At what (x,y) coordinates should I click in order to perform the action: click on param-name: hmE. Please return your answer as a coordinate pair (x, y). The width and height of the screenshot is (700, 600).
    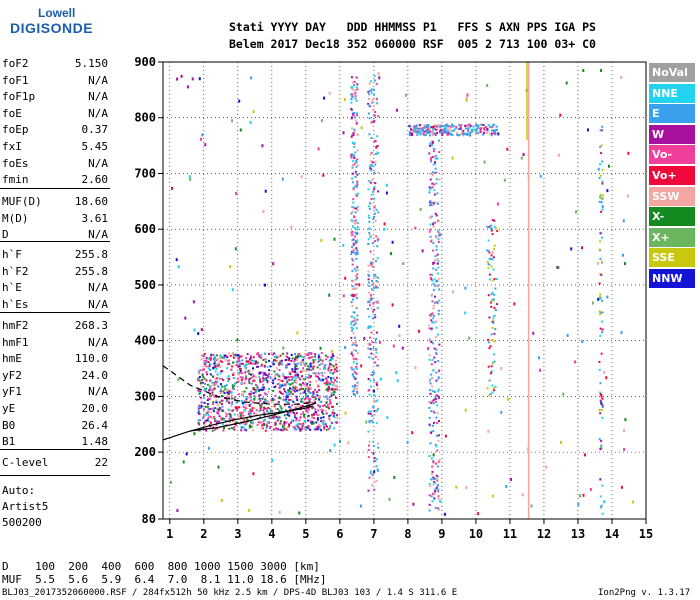
    Looking at the image, I should click on (12, 359).